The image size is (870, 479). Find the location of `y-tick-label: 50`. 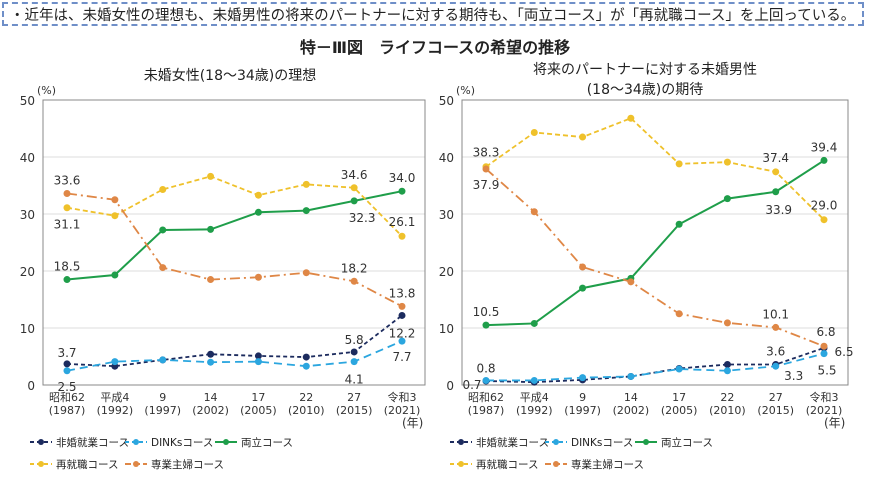

y-tick-label: 50 is located at coordinates (446, 101).